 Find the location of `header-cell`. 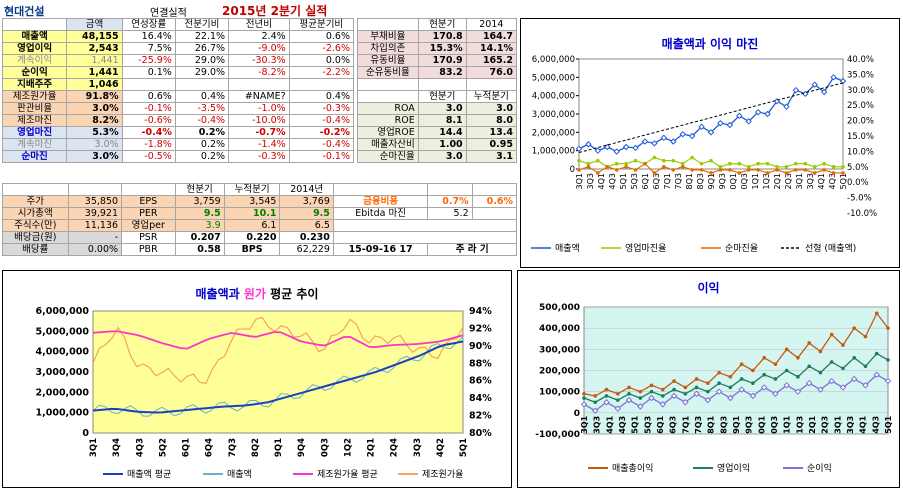

header-cell is located at coordinates (494, 189).